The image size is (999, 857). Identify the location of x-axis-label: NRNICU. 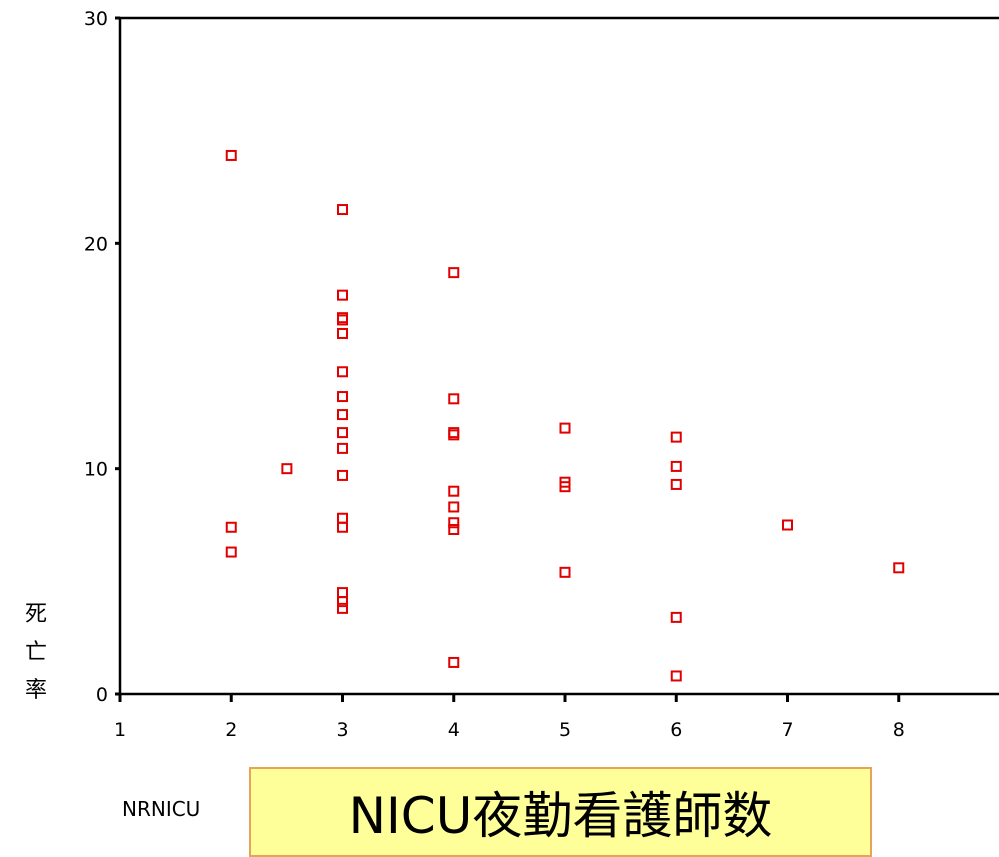
(161, 809).